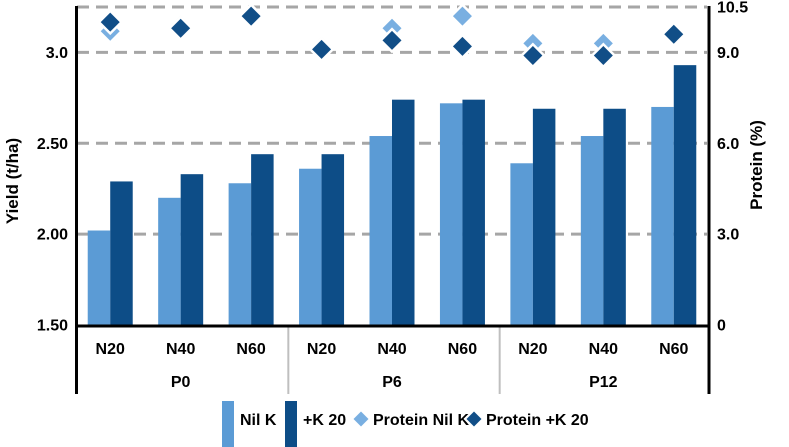 This screenshot has width=789, height=447. Describe the element at coordinates (603, 382) in the screenshot. I see `p-group-label: P12` at that location.